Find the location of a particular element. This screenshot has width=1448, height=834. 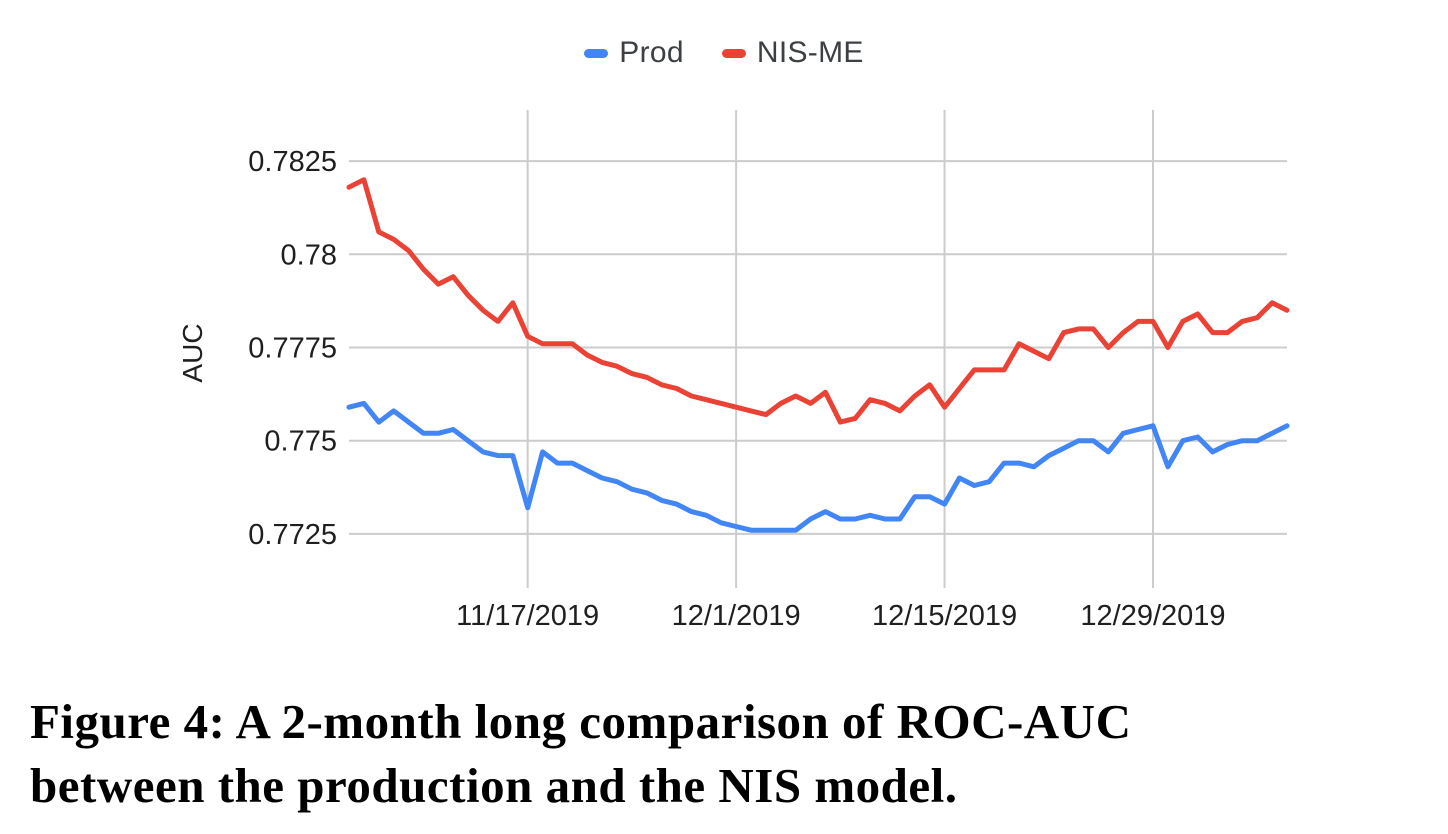

legend-item-prod: Prod is located at coordinates (634, 53).